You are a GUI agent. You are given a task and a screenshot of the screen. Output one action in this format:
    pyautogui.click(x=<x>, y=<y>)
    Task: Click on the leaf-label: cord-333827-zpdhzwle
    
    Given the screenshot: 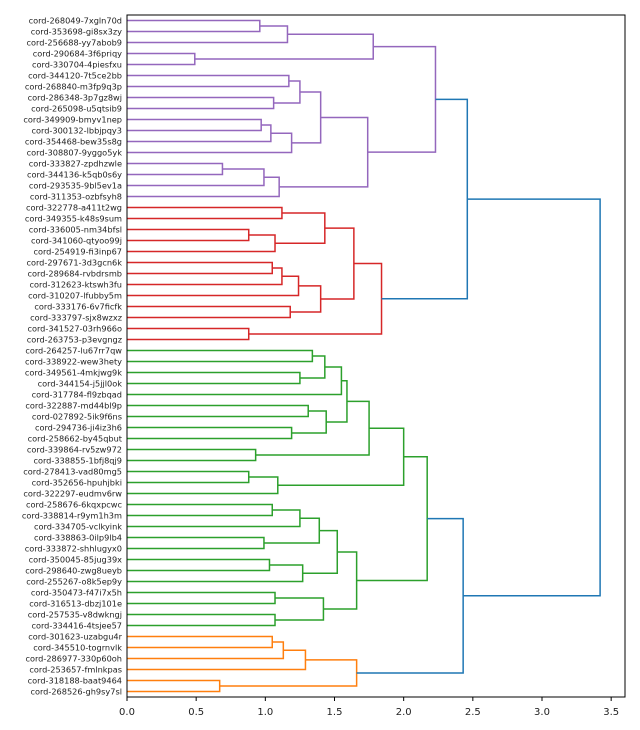 What is the action you would take?
    pyautogui.click(x=75, y=164)
    